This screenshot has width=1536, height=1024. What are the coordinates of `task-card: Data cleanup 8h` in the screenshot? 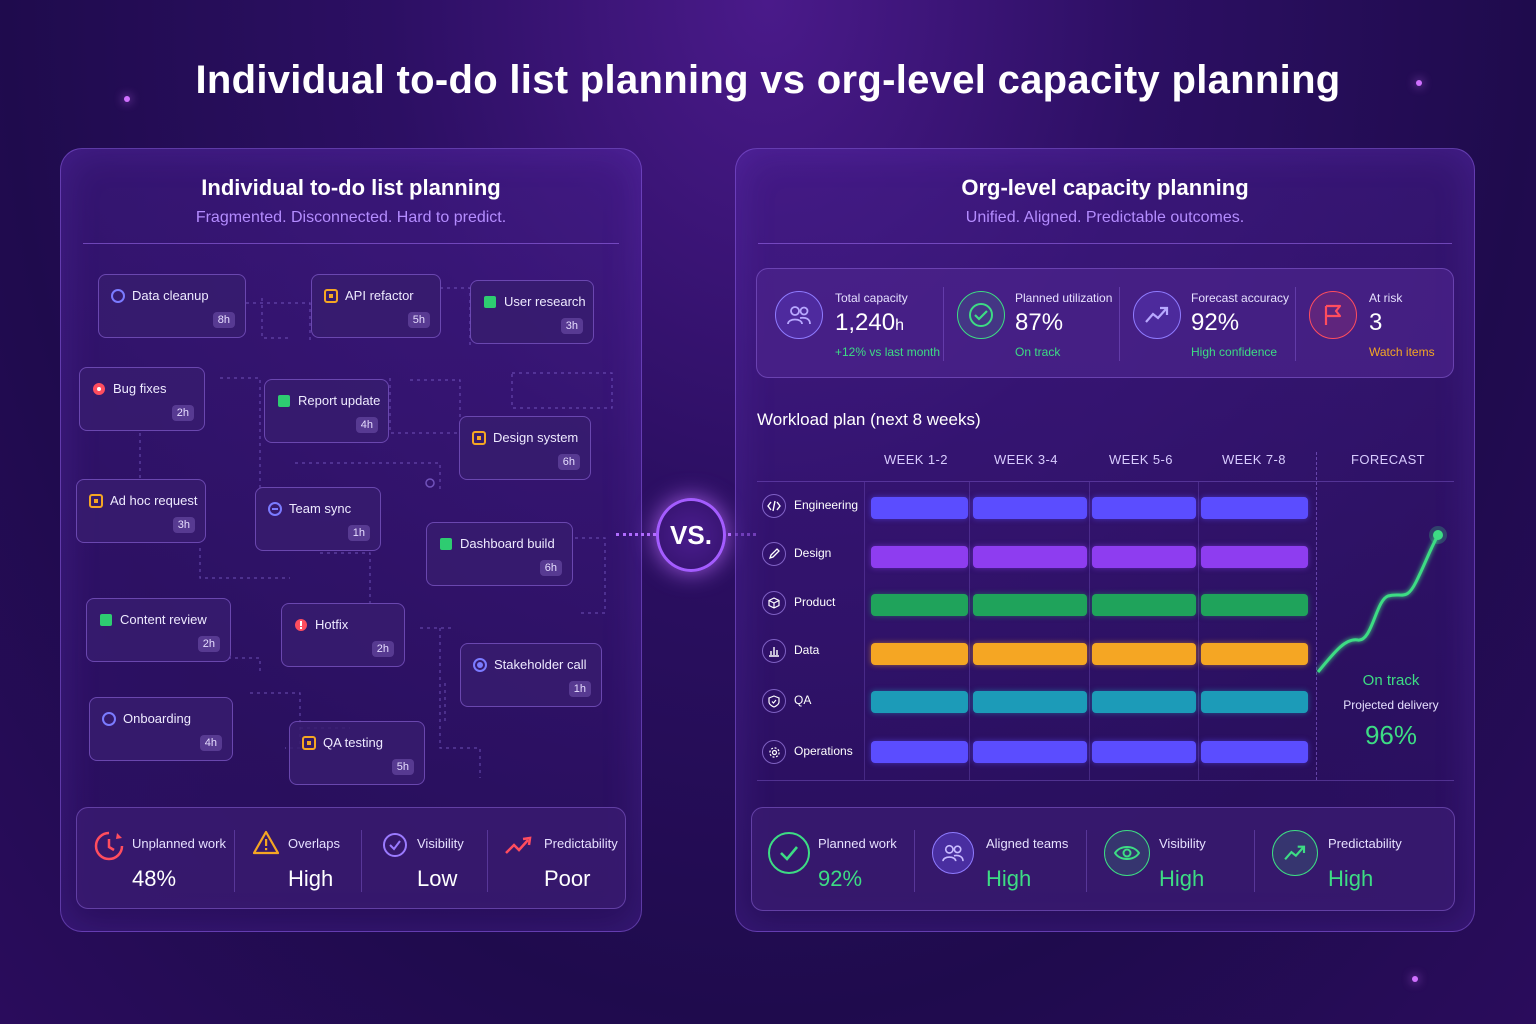 It's located at (172, 306).